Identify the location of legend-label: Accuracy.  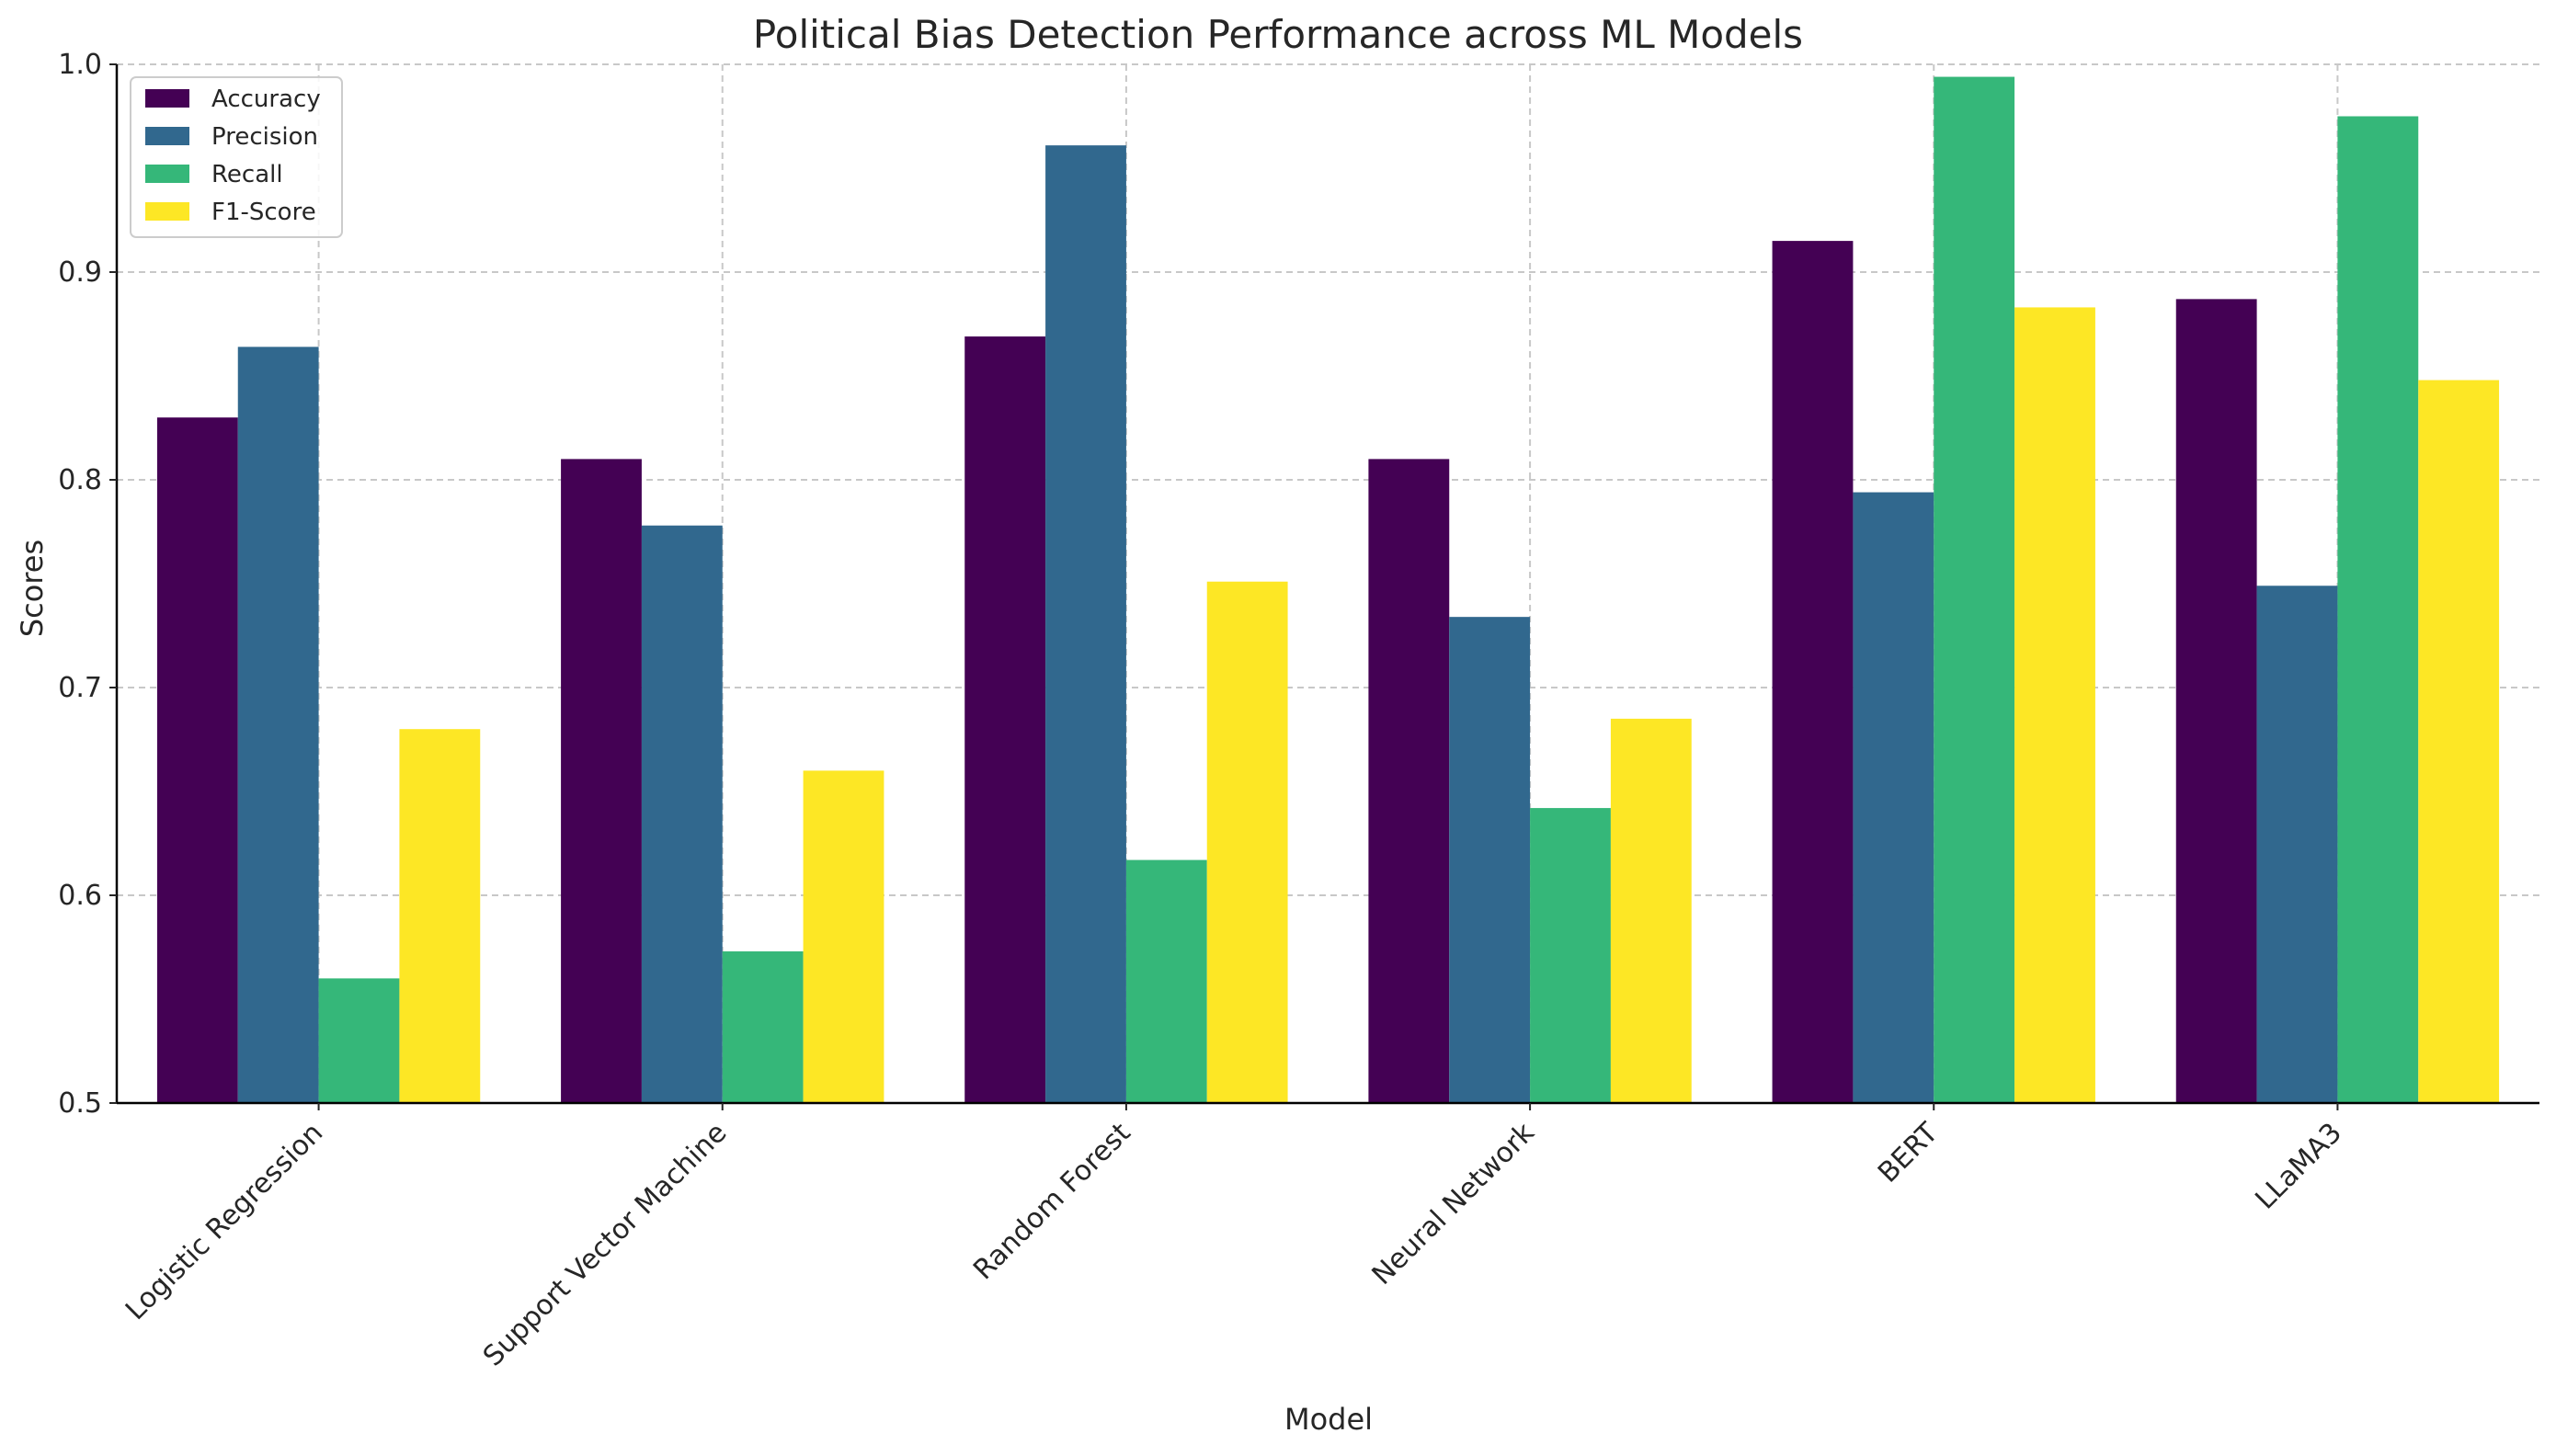
(266, 99).